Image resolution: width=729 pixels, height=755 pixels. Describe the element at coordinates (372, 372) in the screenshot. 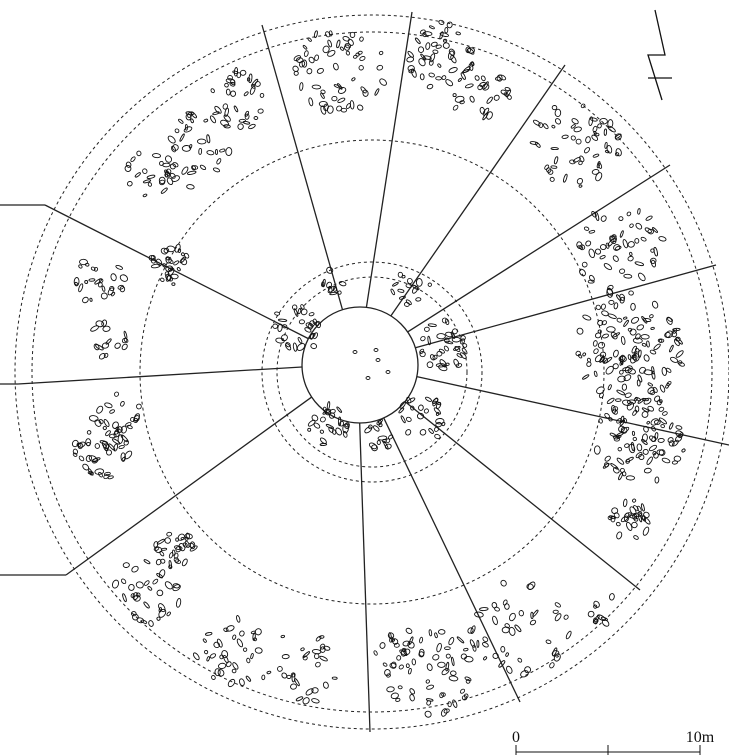

I see `inner-ring` at that location.